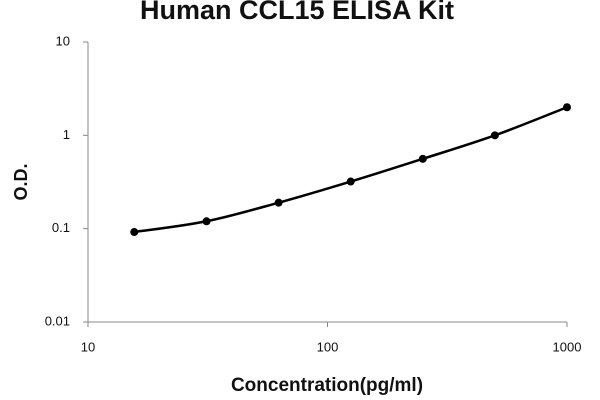 Image resolution: width=600 pixels, height=400 pixels. What do you see at coordinates (63, 40) in the screenshot?
I see `y-tick-label: 10` at bounding box center [63, 40].